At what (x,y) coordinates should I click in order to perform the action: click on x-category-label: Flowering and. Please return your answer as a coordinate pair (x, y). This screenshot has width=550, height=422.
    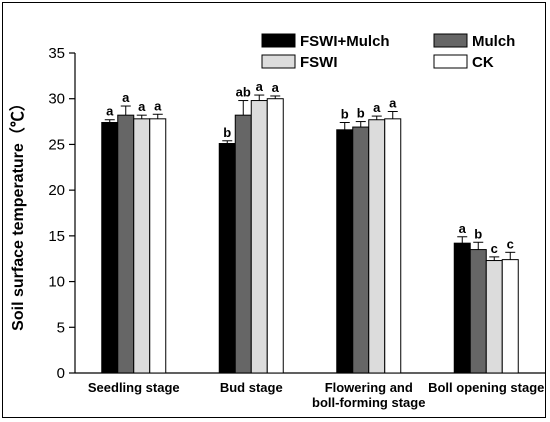
    Looking at the image, I should click on (369, 387).